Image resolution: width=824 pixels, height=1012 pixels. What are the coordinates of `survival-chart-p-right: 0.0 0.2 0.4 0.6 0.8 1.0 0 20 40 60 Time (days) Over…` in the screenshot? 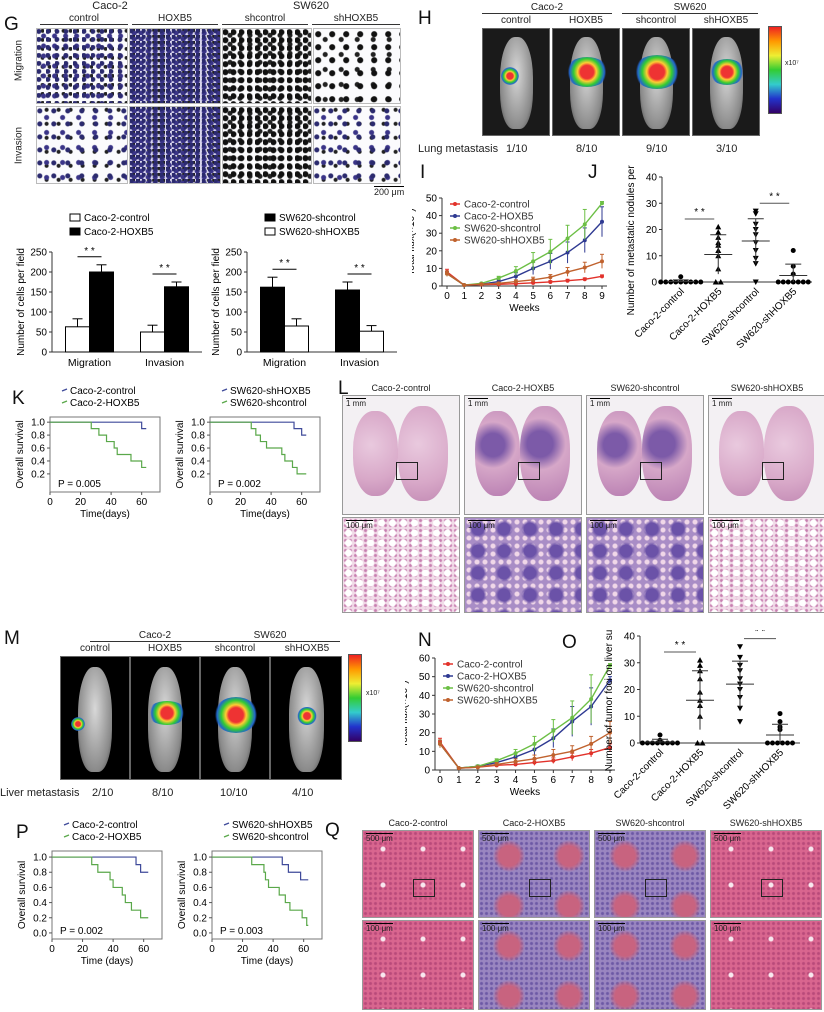 It's located at (250, 893).